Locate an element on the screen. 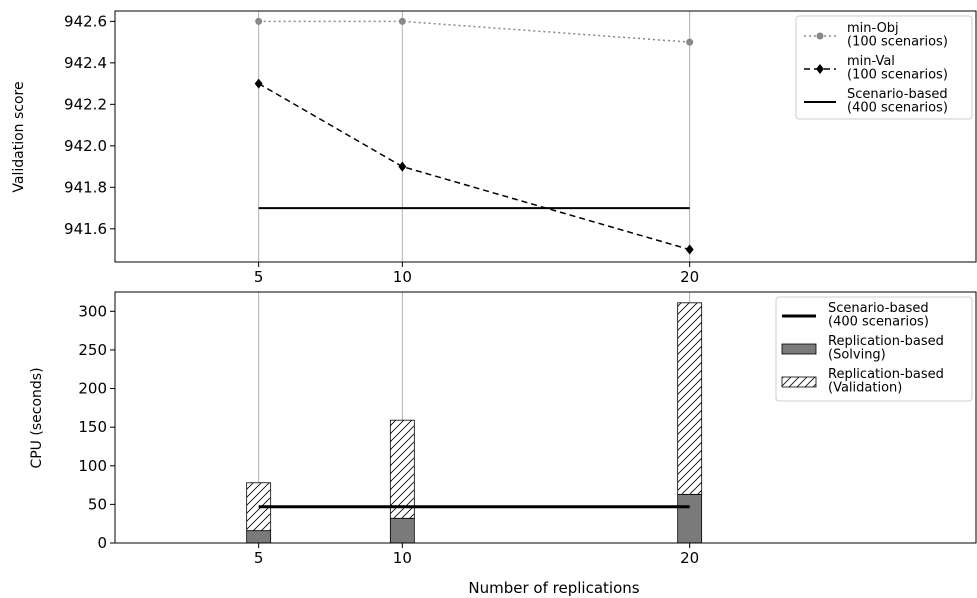 The width and height of the screenshot is (977, 598). bottom-legend-label-1: Replication-based (Solving) is located at coordinates (886, 348).